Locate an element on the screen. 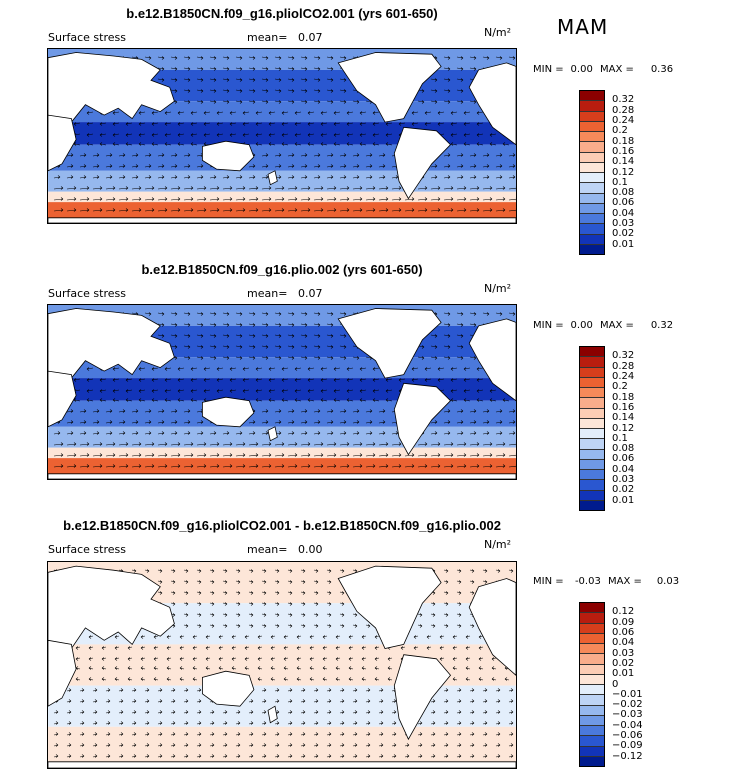 Image resolution: width=733 pixels, height=779 pixels. colorbar-tick-label: −0.04 is located at coordinates (627, 725).